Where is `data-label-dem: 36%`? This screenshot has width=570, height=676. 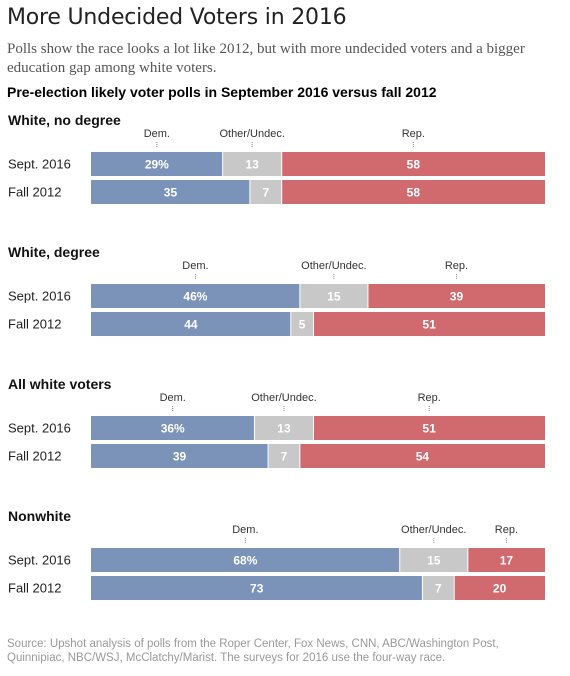
data-label-dem: 36% is located at coordinates (173, 429).